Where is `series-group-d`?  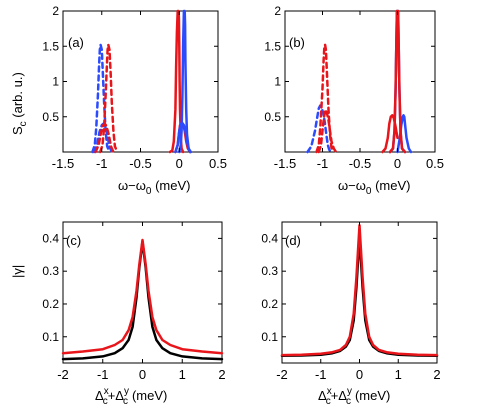 series-group-d is located at coordinates (359, 291).